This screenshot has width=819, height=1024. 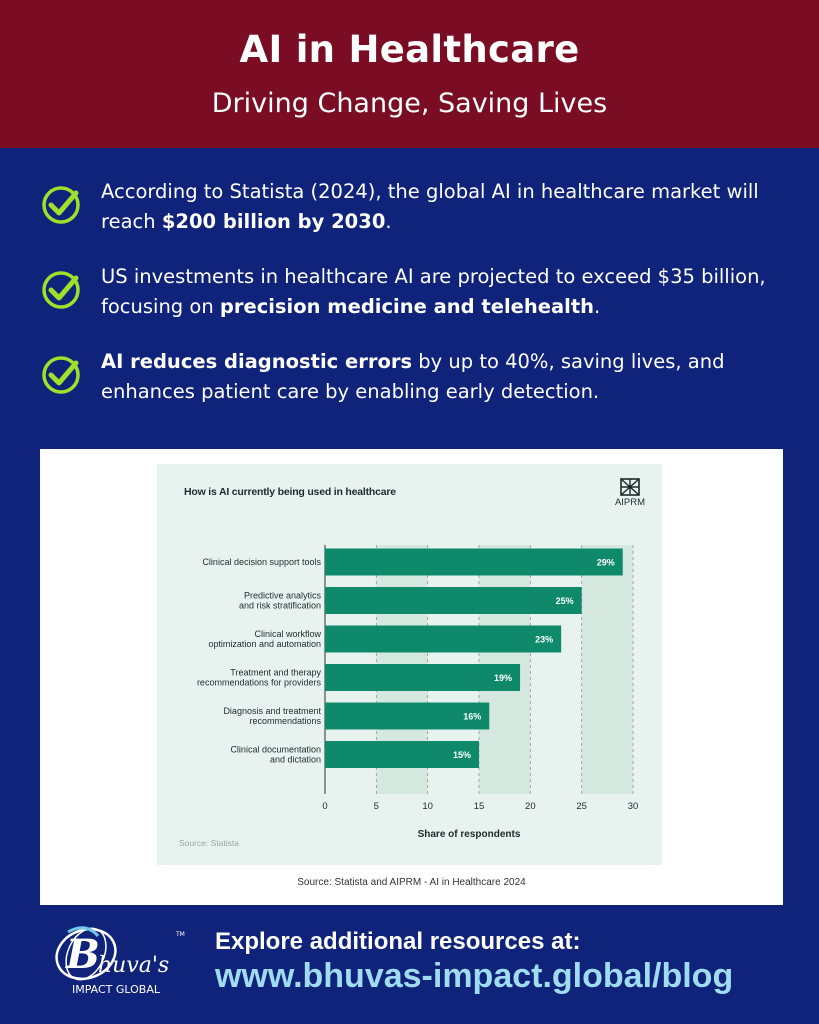 What do you see at coordinates (264, 644) in the screenshot?
I see `category-label: optimization and automation` at bounding box center [264, 644].